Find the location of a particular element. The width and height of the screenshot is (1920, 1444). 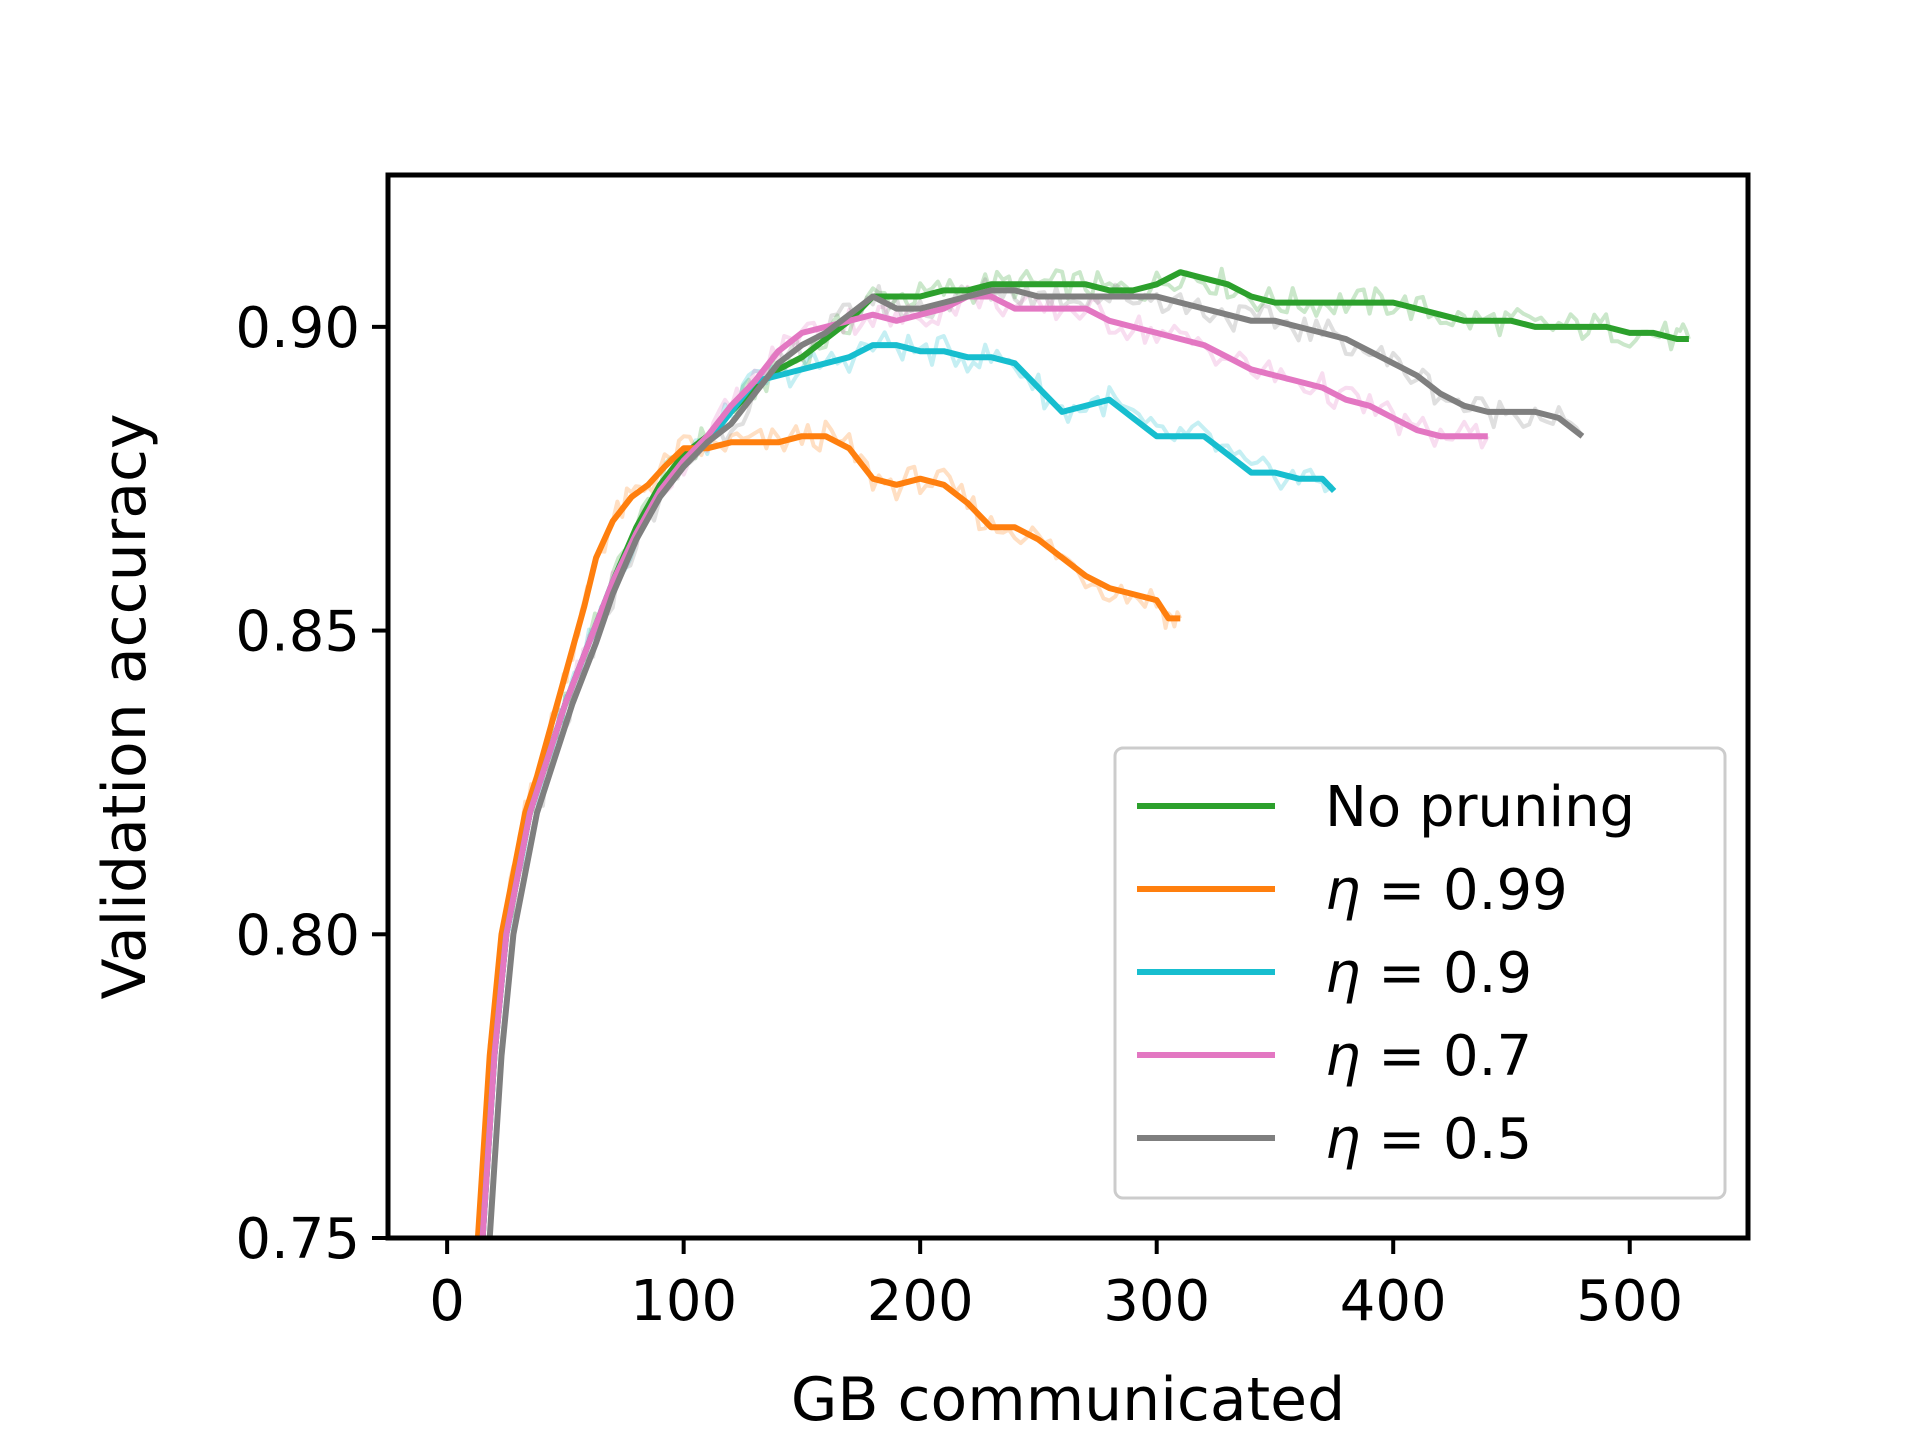

legend-label-4: η = 0.5 is located at coordinates (1428, 1139).